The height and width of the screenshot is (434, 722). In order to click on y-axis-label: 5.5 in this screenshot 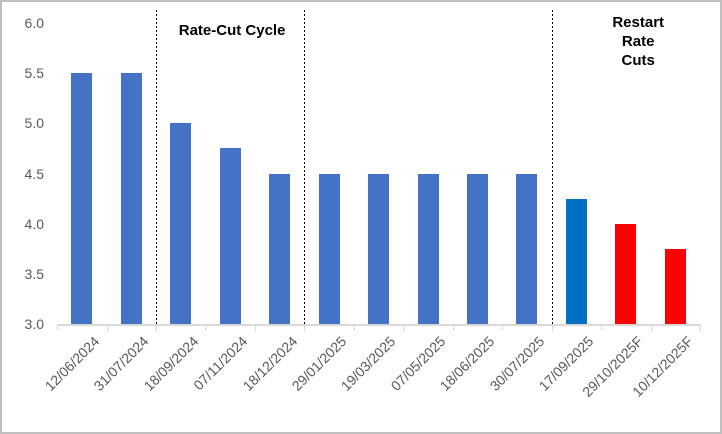, I will do `click(34, 73)`.